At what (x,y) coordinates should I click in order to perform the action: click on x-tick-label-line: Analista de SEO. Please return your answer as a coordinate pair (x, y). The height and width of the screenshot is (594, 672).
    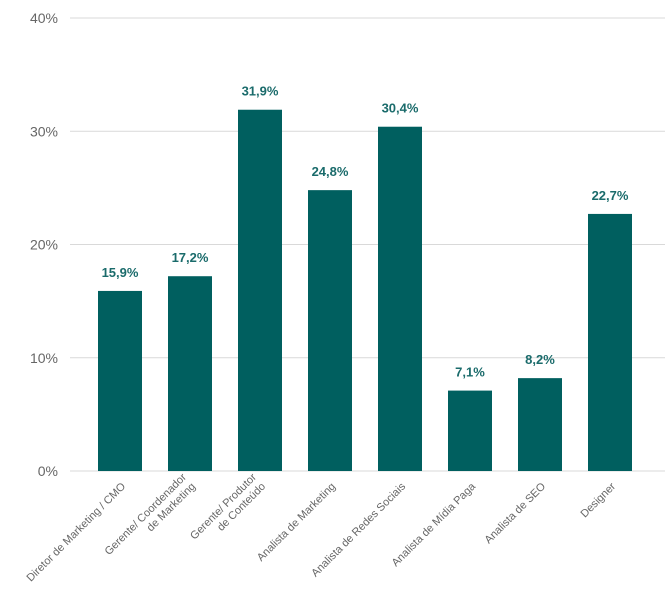
    Looking at the image, I should click on (516, 513).